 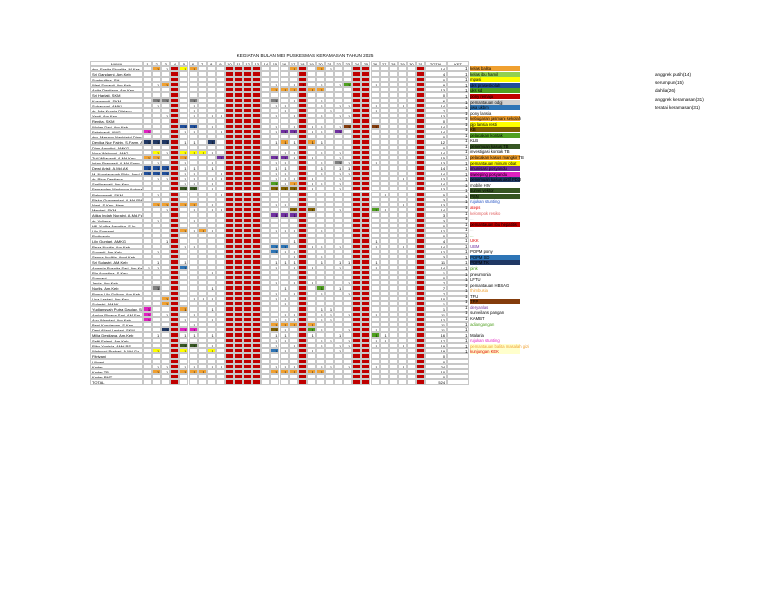 What do you see at coordinates (436, 100) in the screenshot?
I see `row-total: 6` at bounding box center [436, 100].